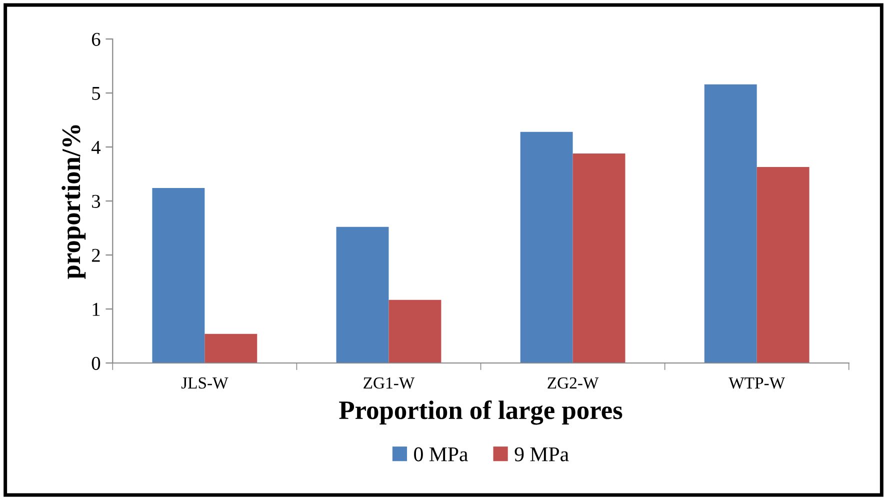 This screenshot has height=500, width=887. What do you see at coordinates (573, 383) in the screenshot?
I see `x-tick-label: ZG2-W` at bounding box center [573, 383].